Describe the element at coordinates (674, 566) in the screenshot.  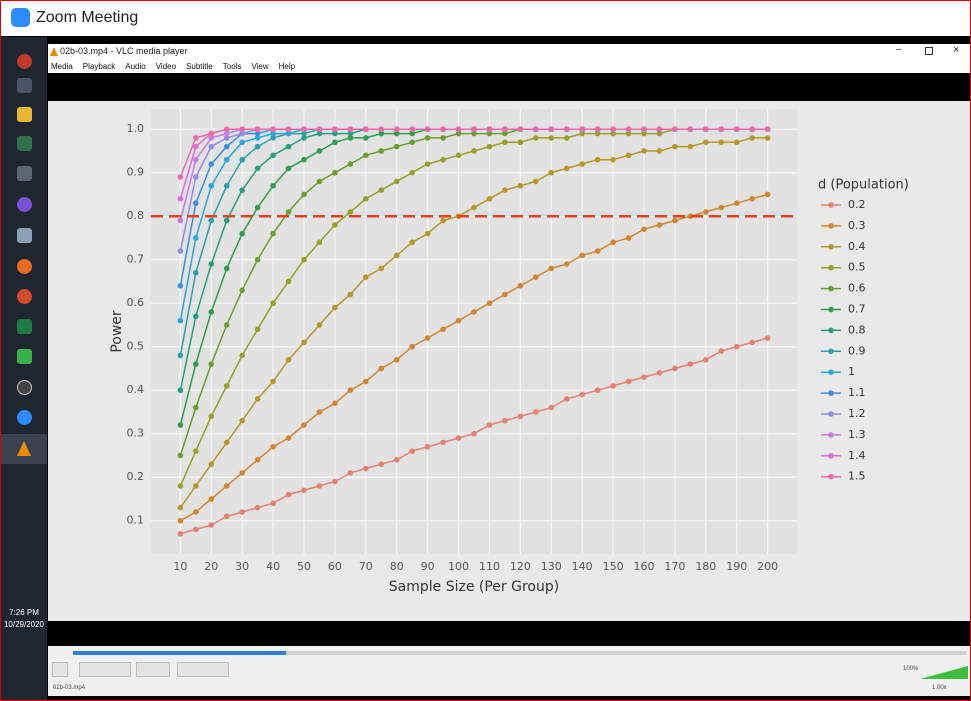
I see `x-tick-label: 170` at that location.